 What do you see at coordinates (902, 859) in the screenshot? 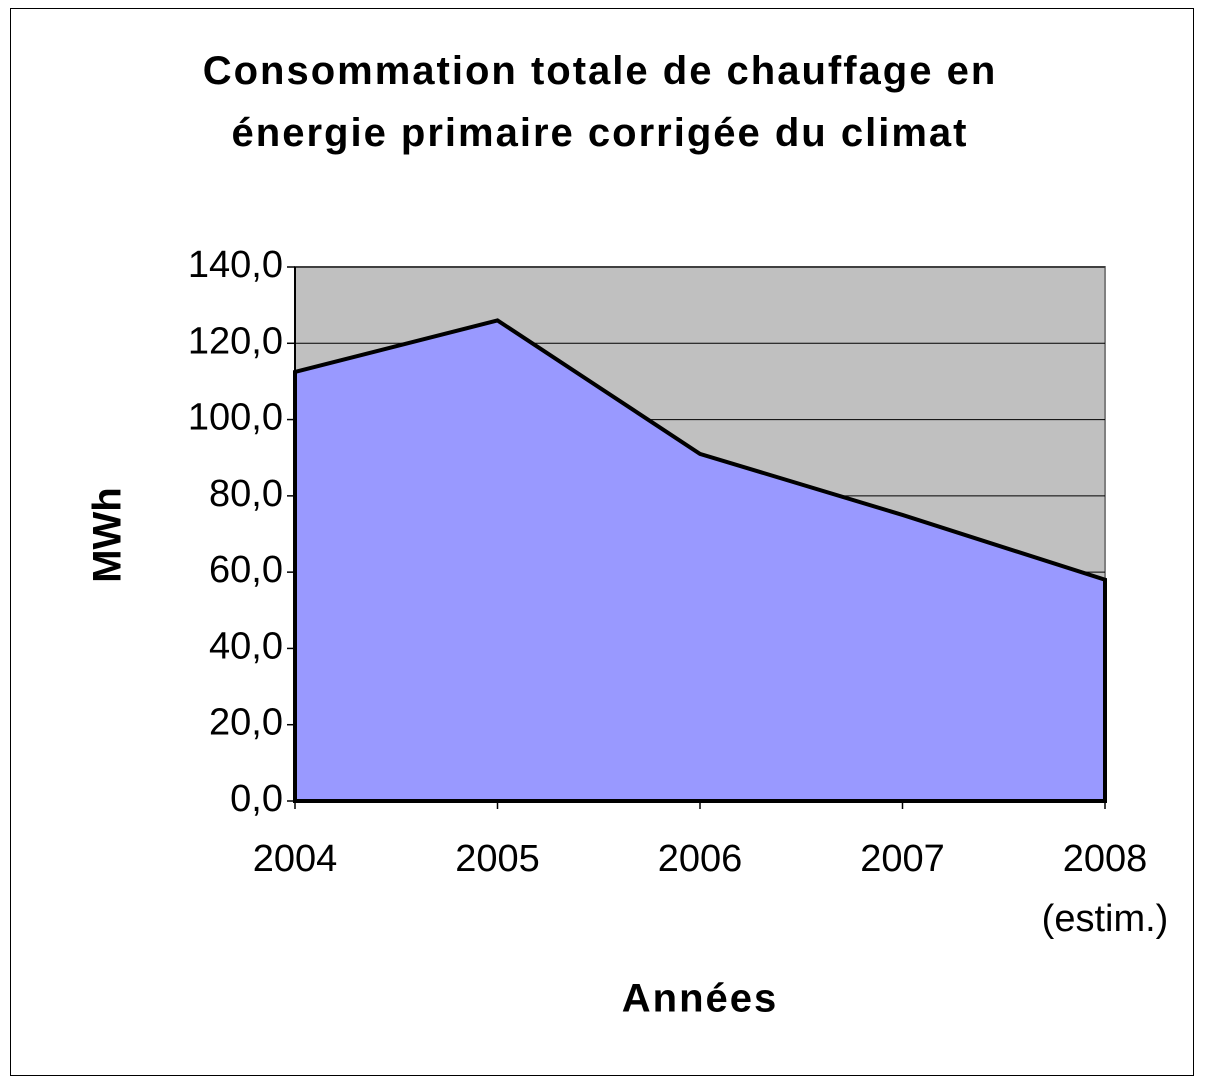
I see `x-tick-label: 2007` at bounding box center [902, 859].